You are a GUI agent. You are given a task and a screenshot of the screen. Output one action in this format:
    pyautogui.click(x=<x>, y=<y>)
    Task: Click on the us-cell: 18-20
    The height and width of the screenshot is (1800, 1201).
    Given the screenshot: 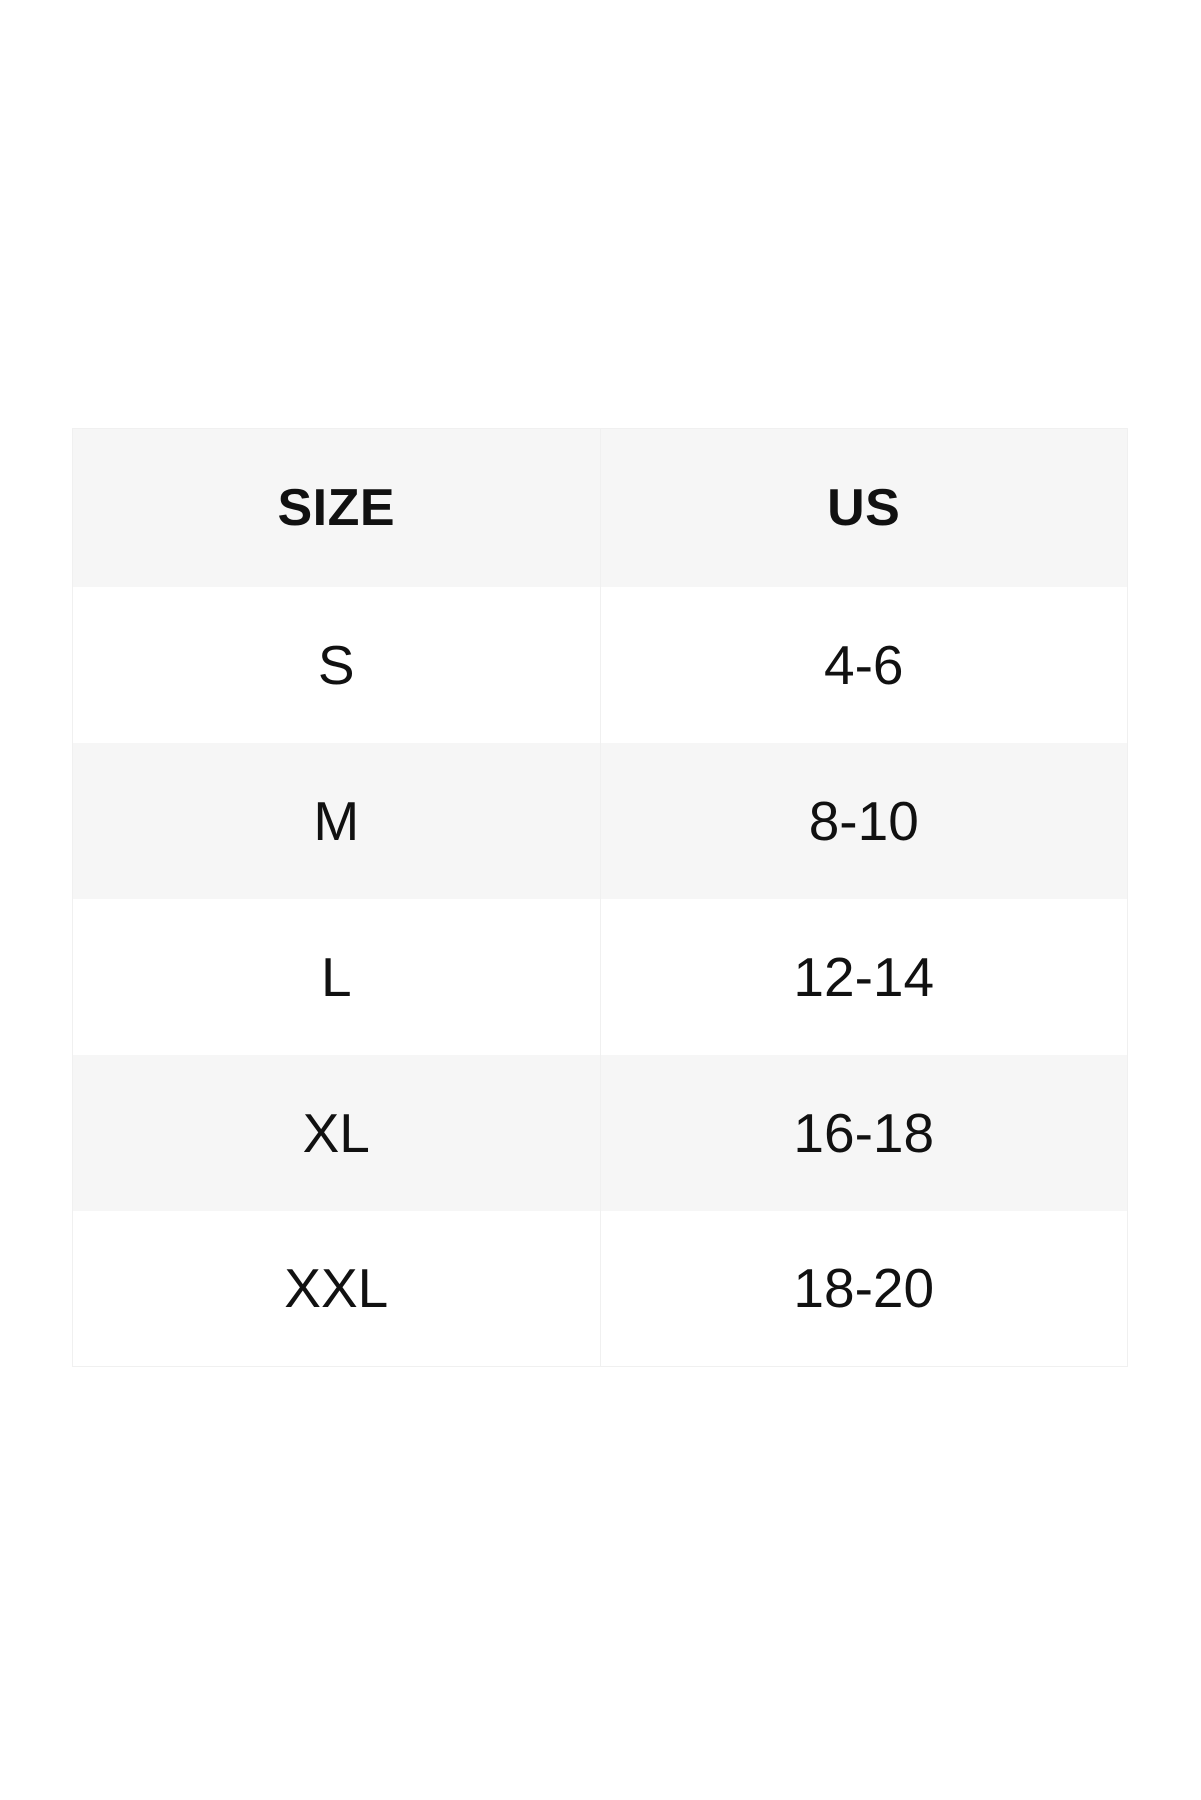 What is the action you would take?
    pyautogui.click(x=863, y=1288)
    